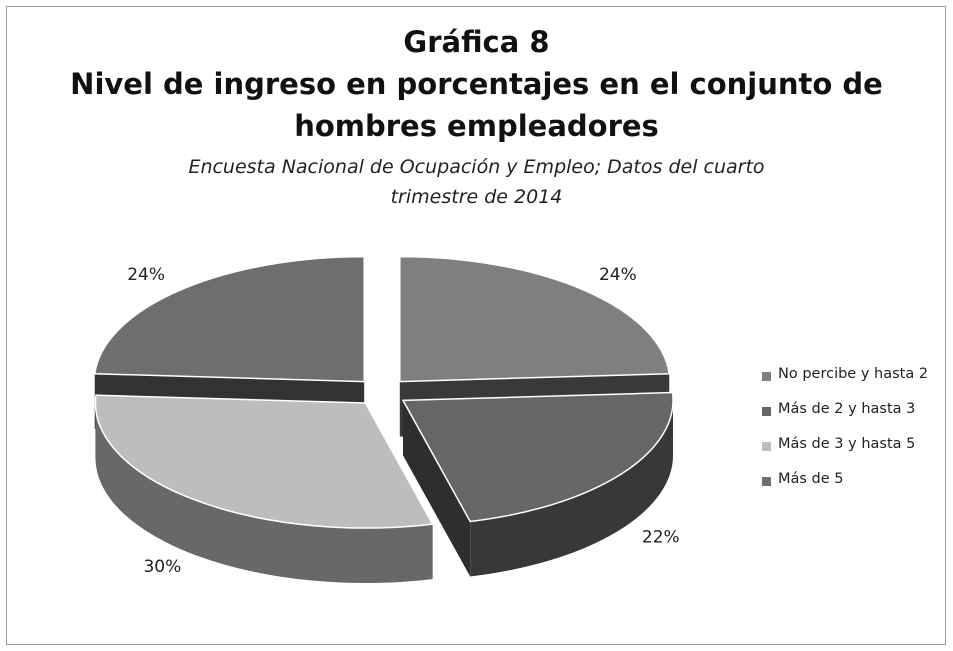  Describe the element at coordinates (162, 567) in the screenshot. I see `pie-data-label: 30%` at that location.